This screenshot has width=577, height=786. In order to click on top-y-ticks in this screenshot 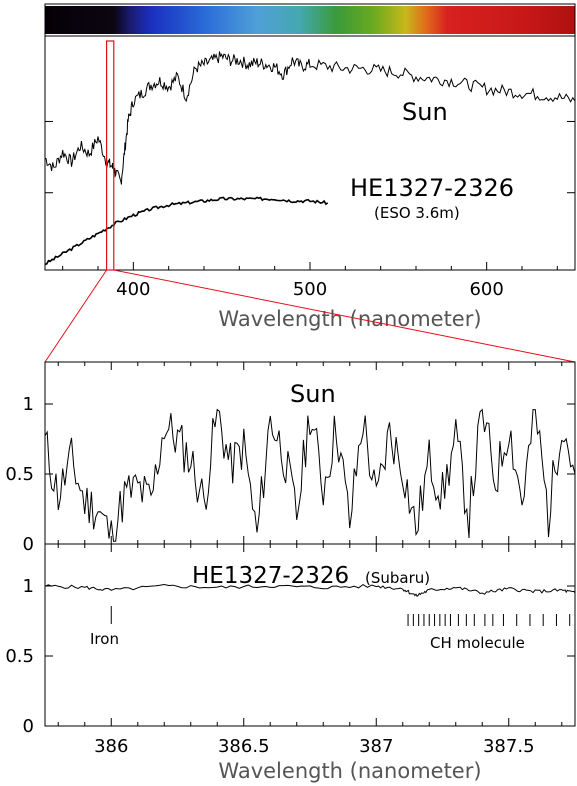, I will do `click(310, 157)`.